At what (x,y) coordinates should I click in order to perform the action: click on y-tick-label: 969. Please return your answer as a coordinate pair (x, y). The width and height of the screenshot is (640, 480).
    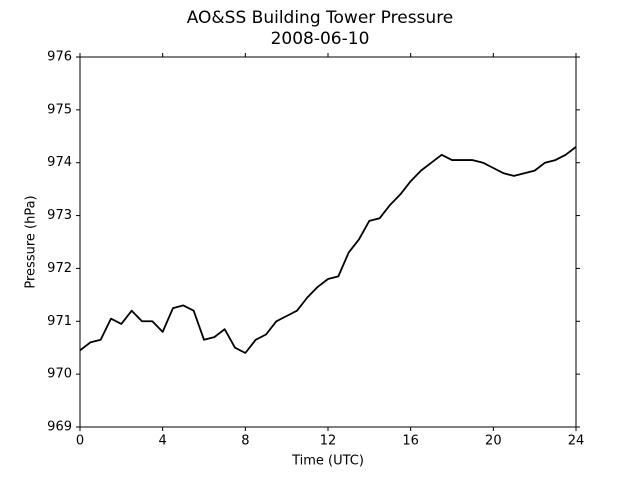
    Looking at the image, I should click on (59, 427).